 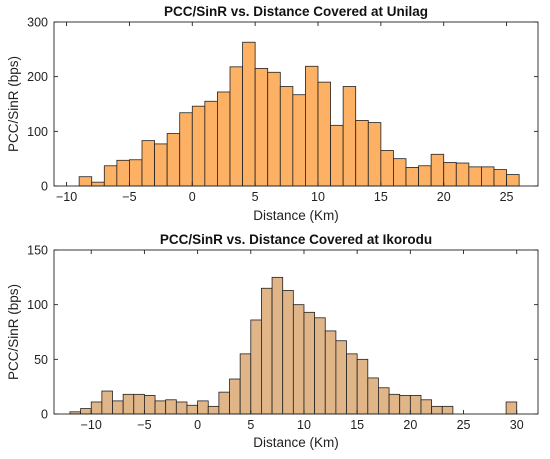 What do you see at coordinates (517, 425) in the screenshot?
I see `x-tick-label: 30` at bounding box center [517, 425].